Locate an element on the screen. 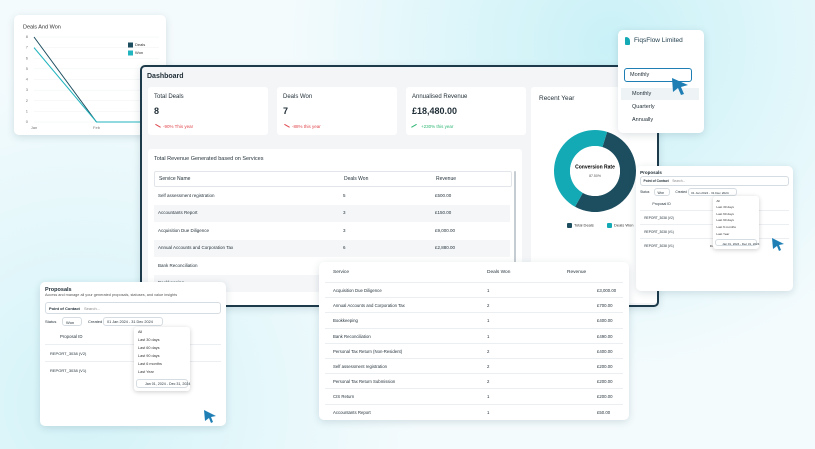 This screenshot has height=449, width=815. stat-label: Annualised Revenue is located at coordinates (440, 97).